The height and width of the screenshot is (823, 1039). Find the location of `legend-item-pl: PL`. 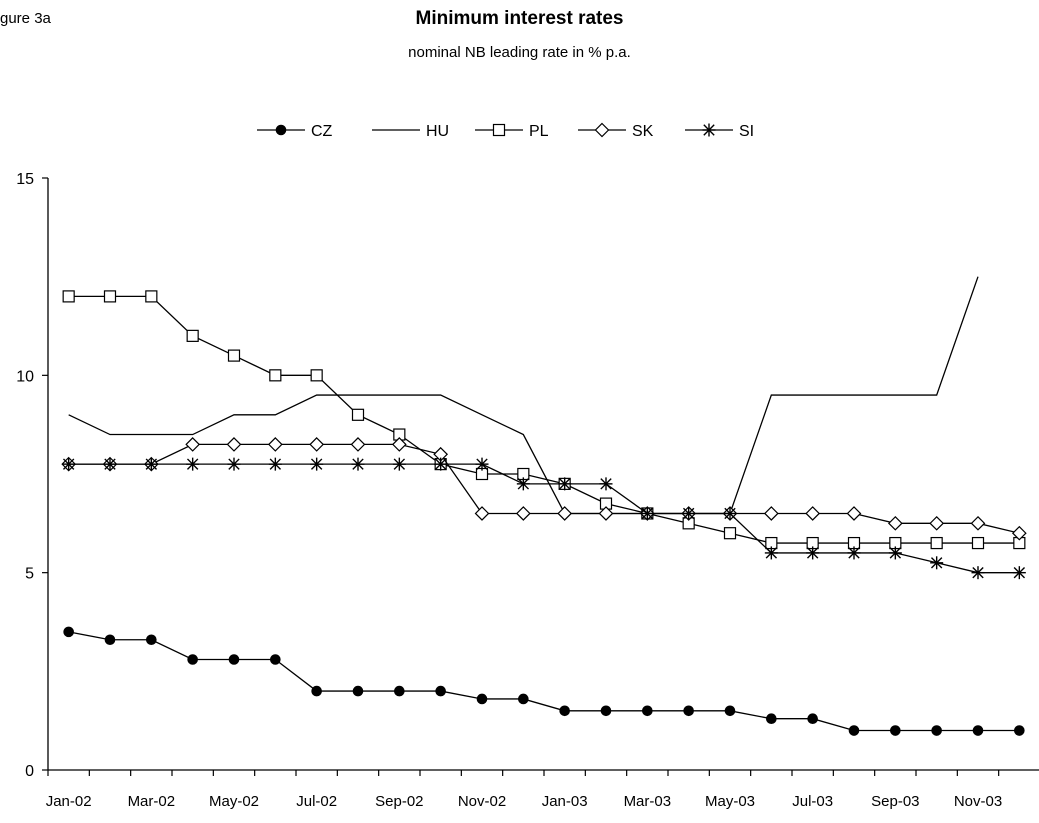

legend-item-pl: PL is located at coordinates (512, 131).